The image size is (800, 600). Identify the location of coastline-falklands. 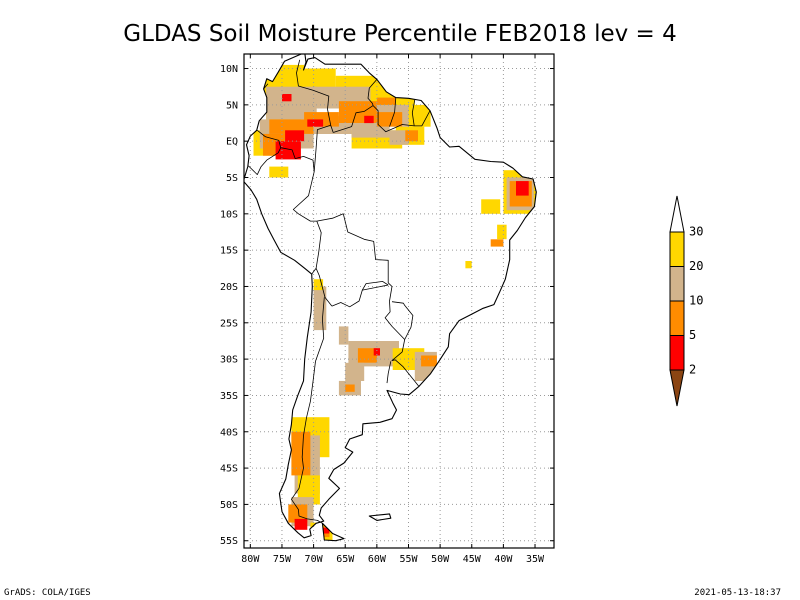
(380, 517).